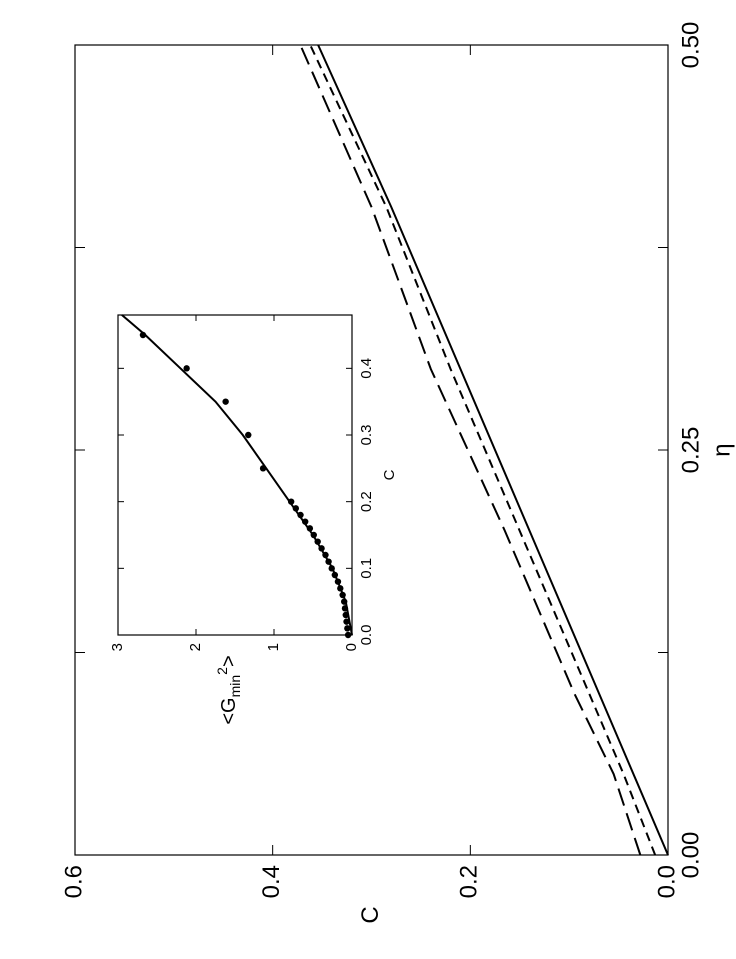  I want to click on x-axis-title: η, so click(721, 449).